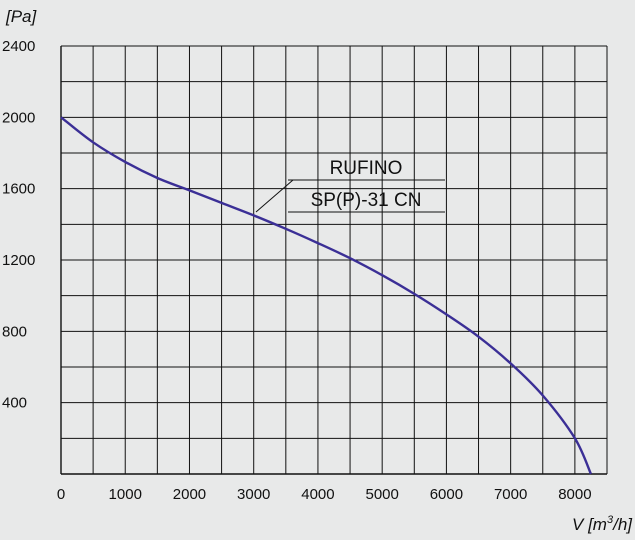  I want to click on x-tick-label: 7000, so click(510, 494).